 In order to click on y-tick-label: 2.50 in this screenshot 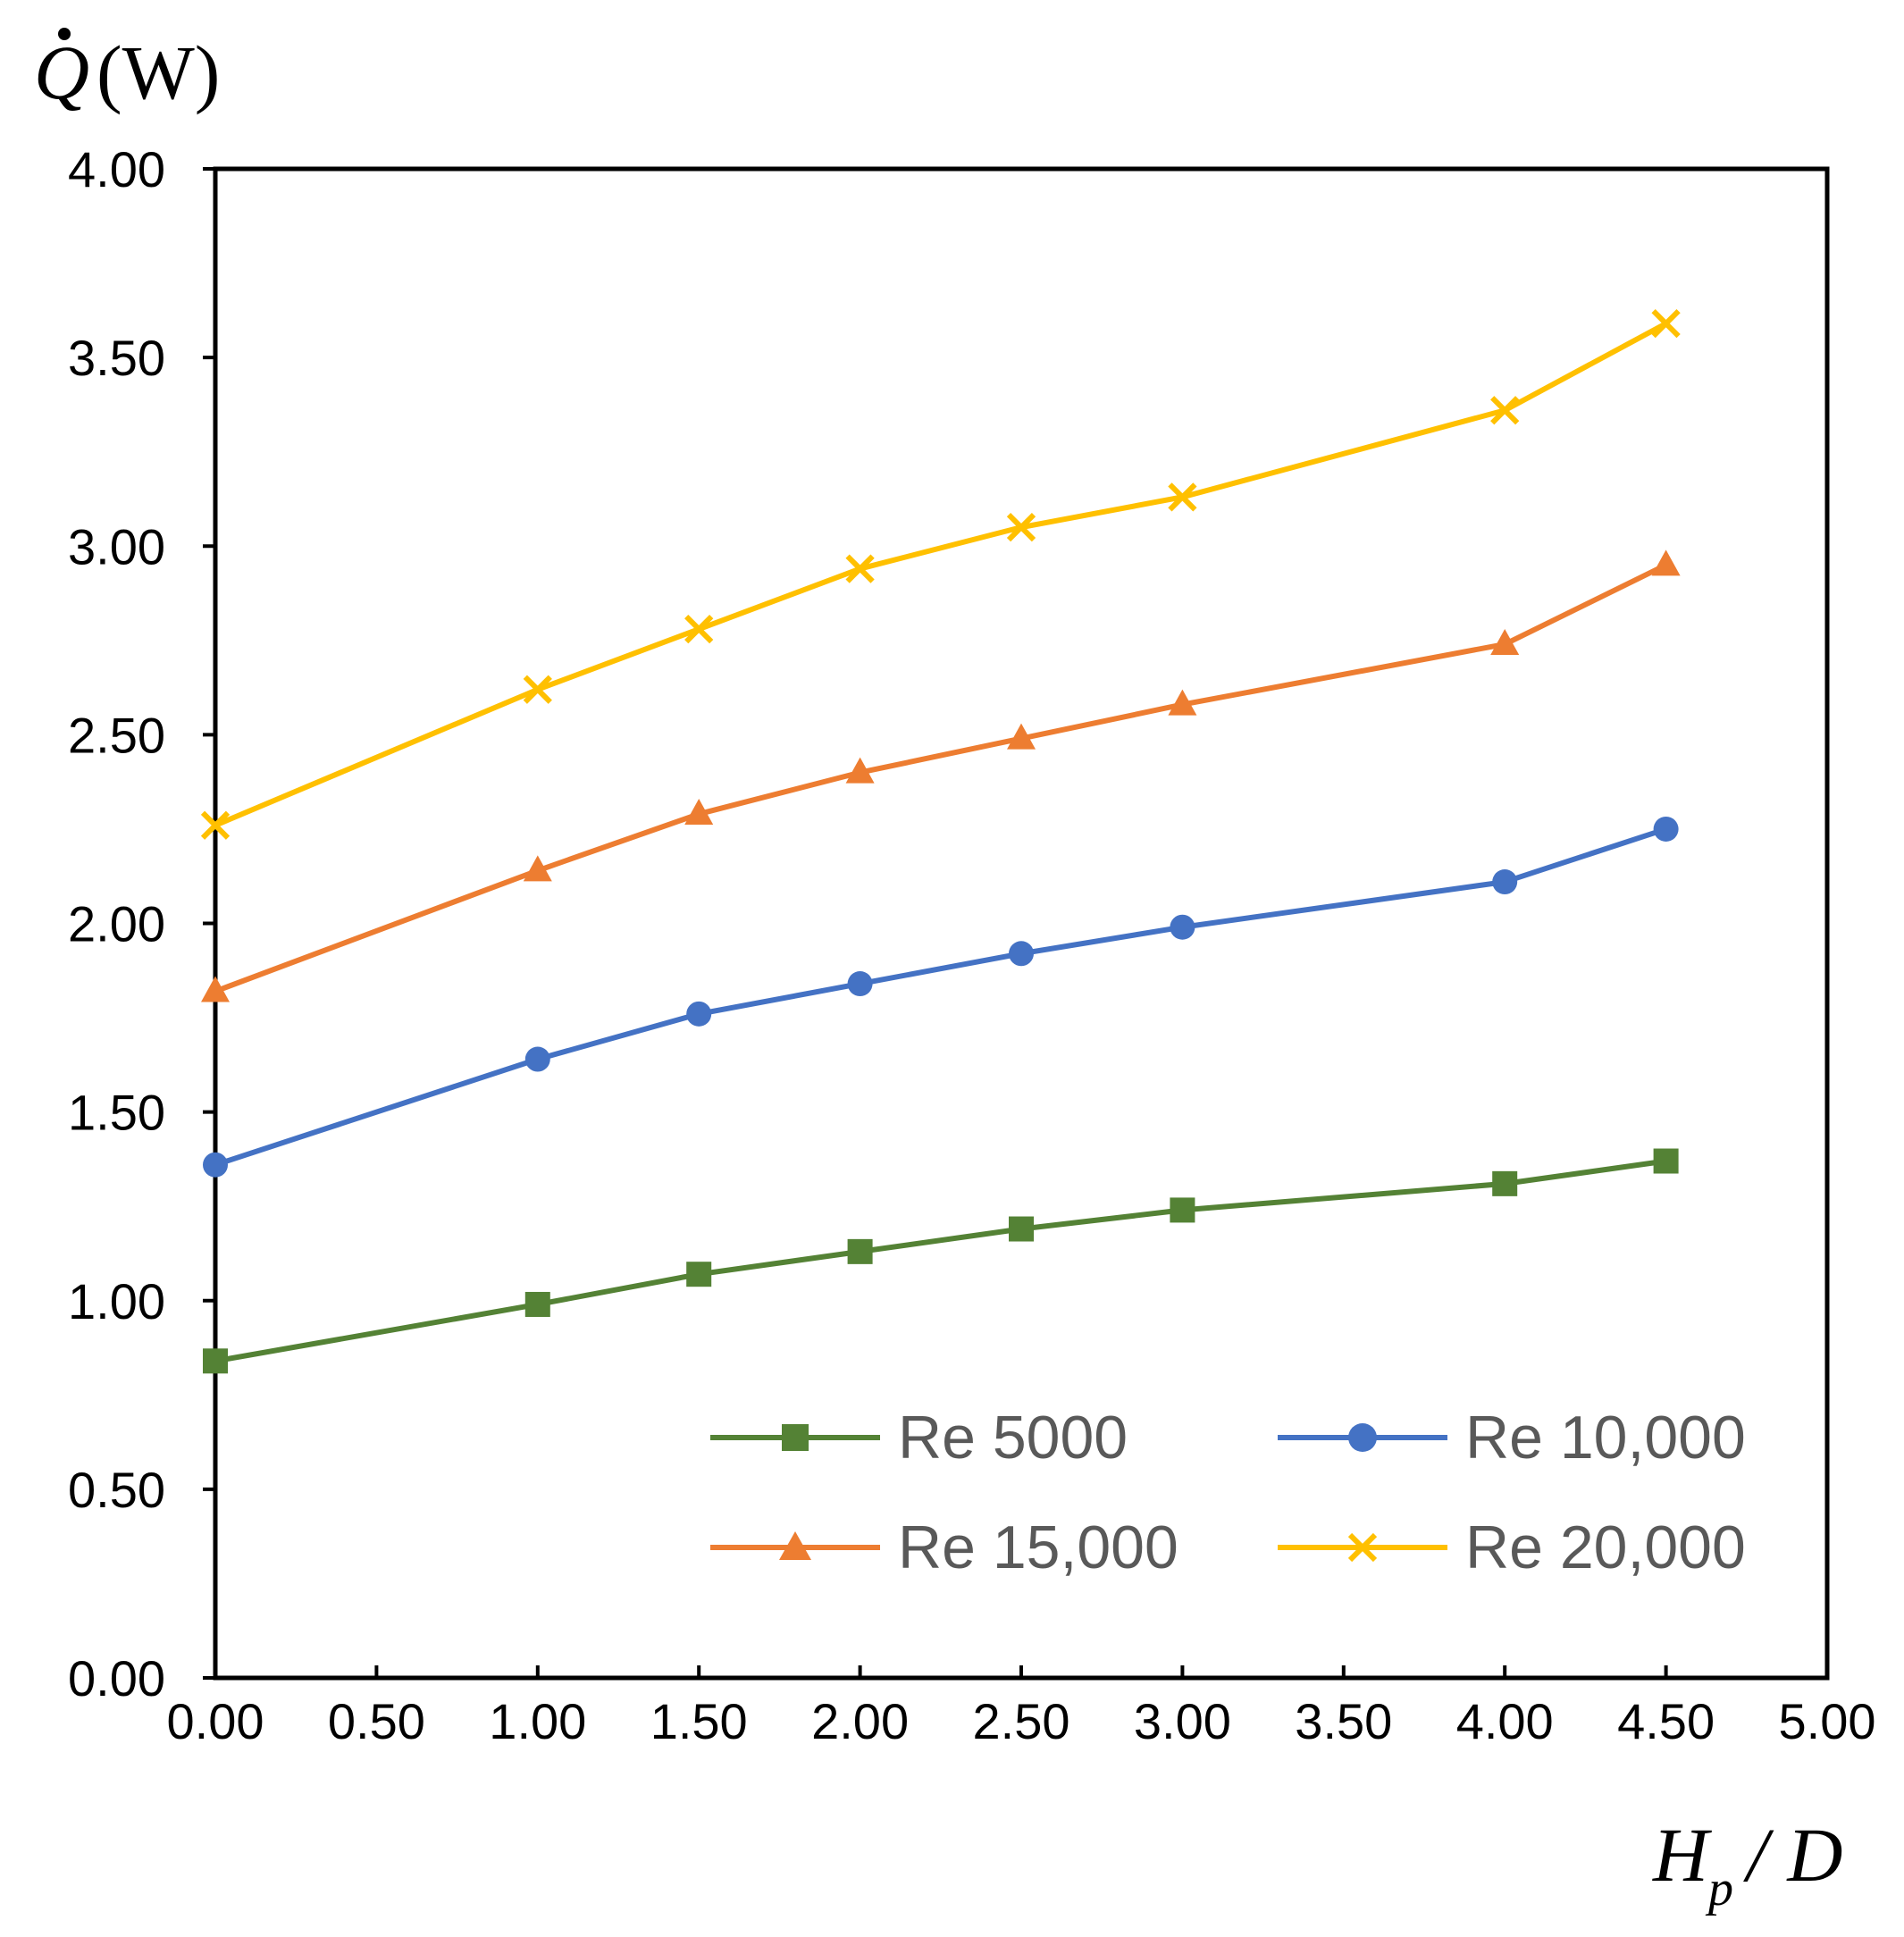, I will do `click(117, 735)`.